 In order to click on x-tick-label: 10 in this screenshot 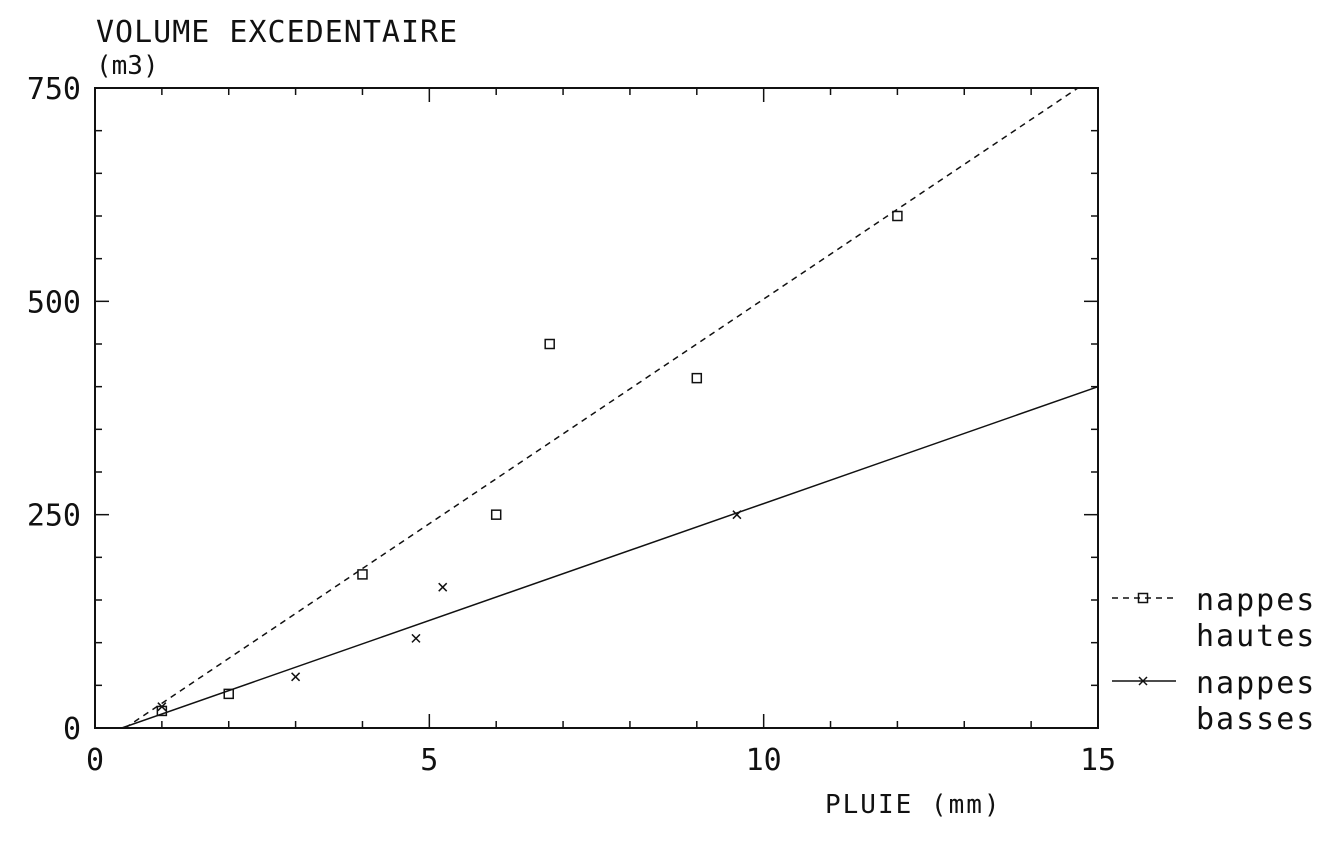, I will do `click(764, 760)`.